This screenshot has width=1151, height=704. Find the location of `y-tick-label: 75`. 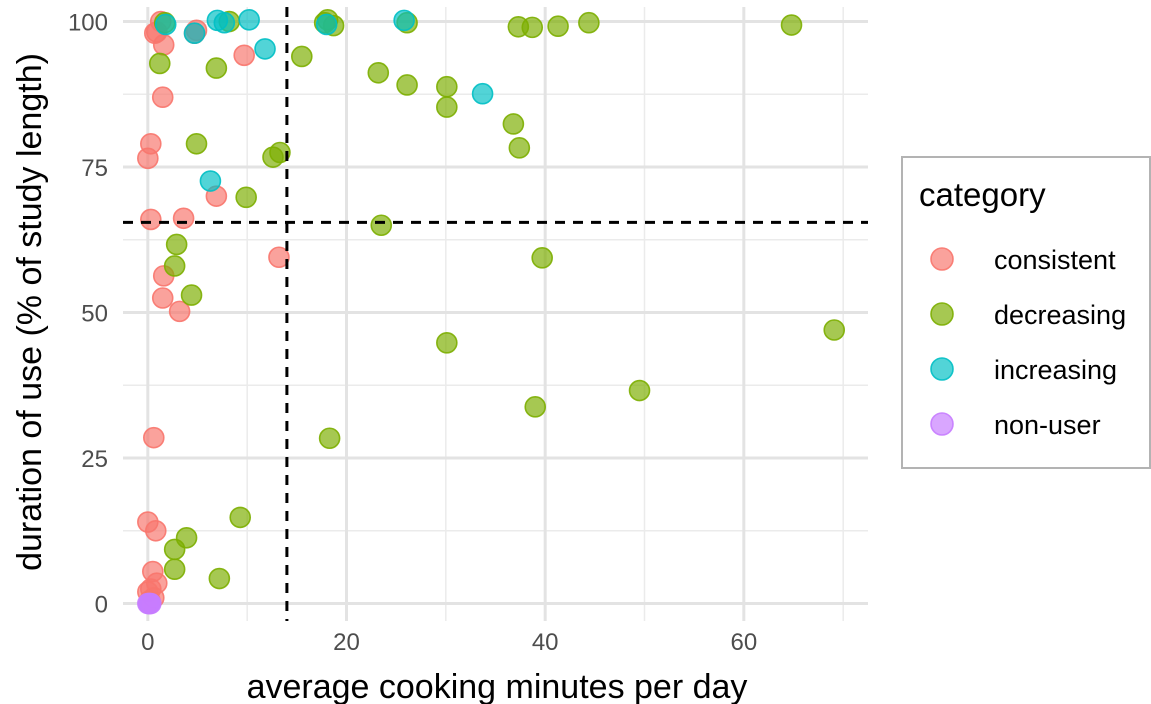

y-tick-label: 75 is located at coordinates (94, 168).